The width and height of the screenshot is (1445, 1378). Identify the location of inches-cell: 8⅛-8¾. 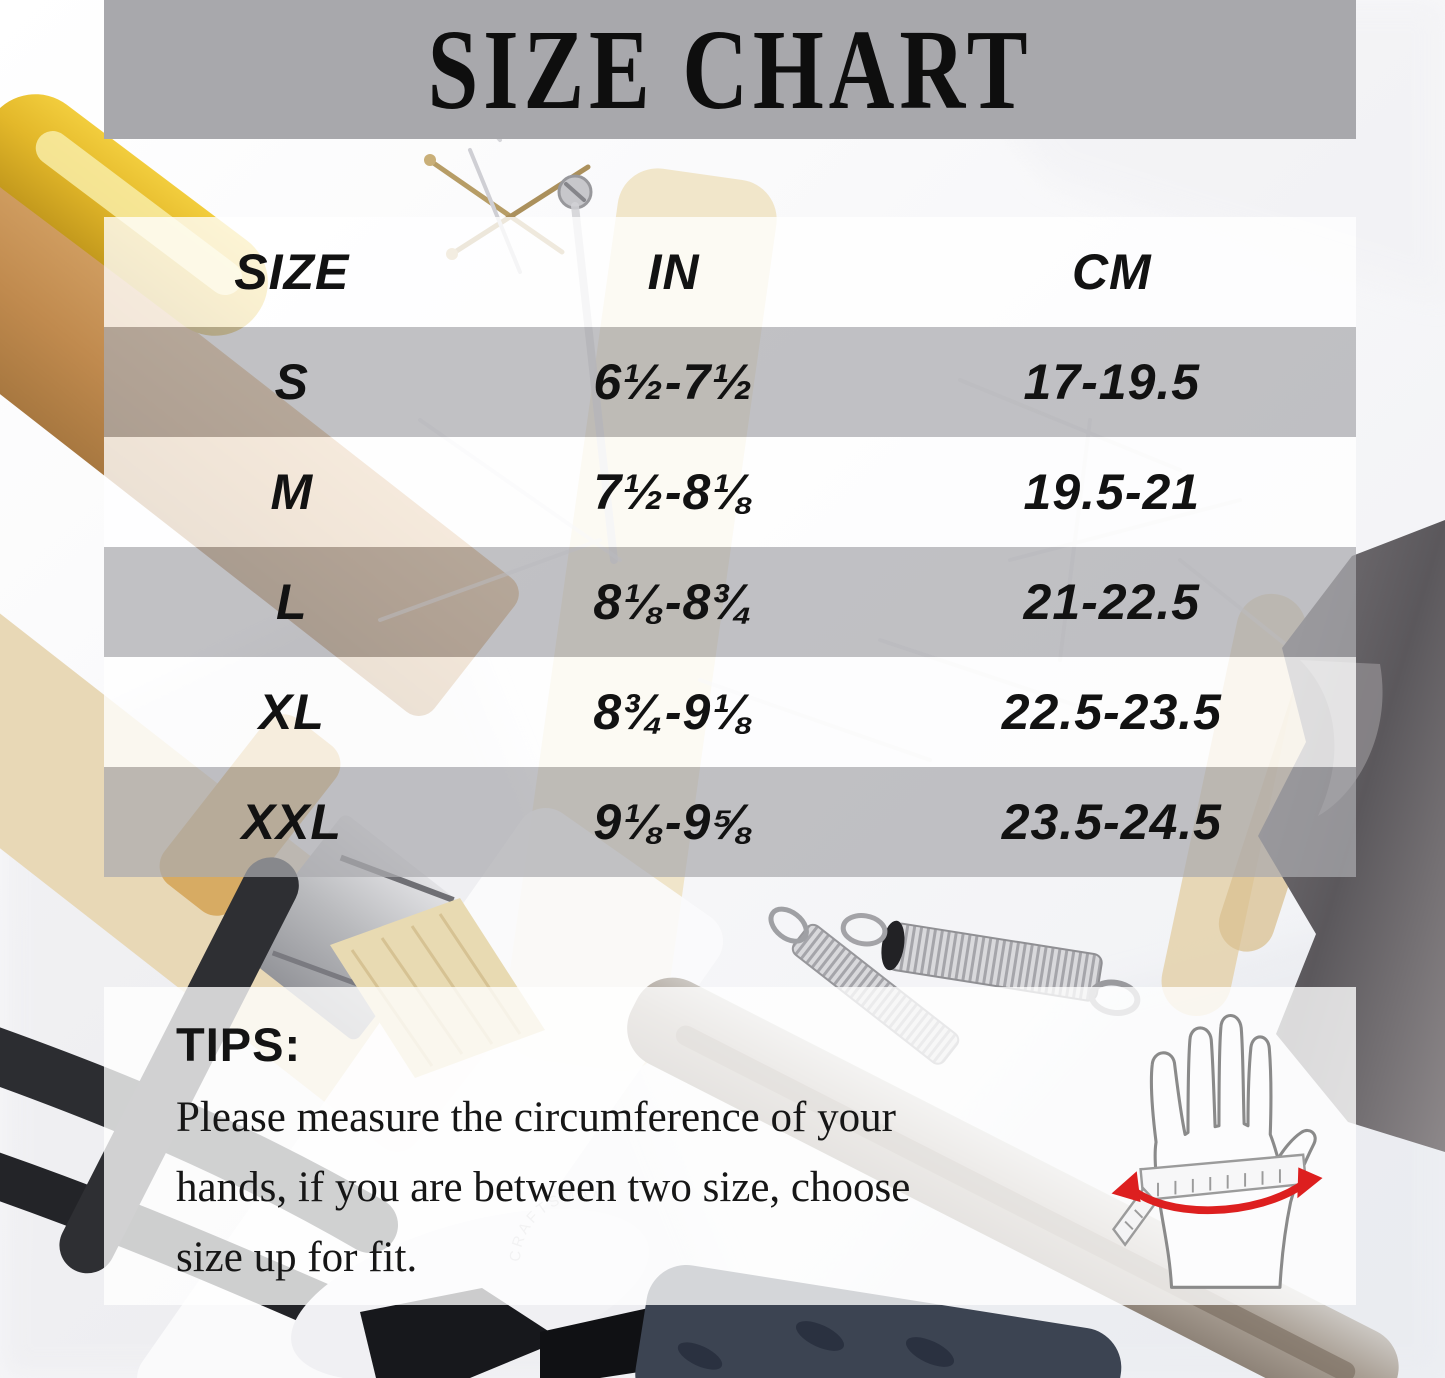
(673, 602).